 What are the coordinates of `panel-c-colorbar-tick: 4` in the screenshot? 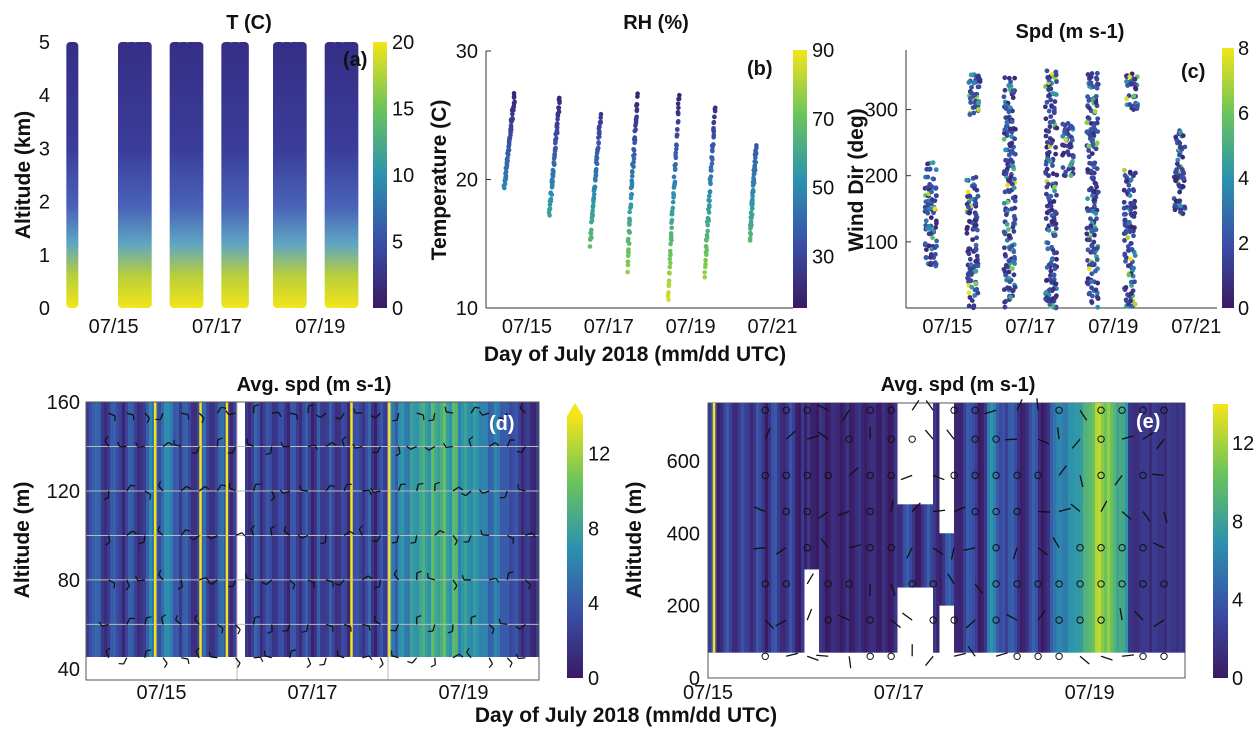 It's located at (1243, 179).